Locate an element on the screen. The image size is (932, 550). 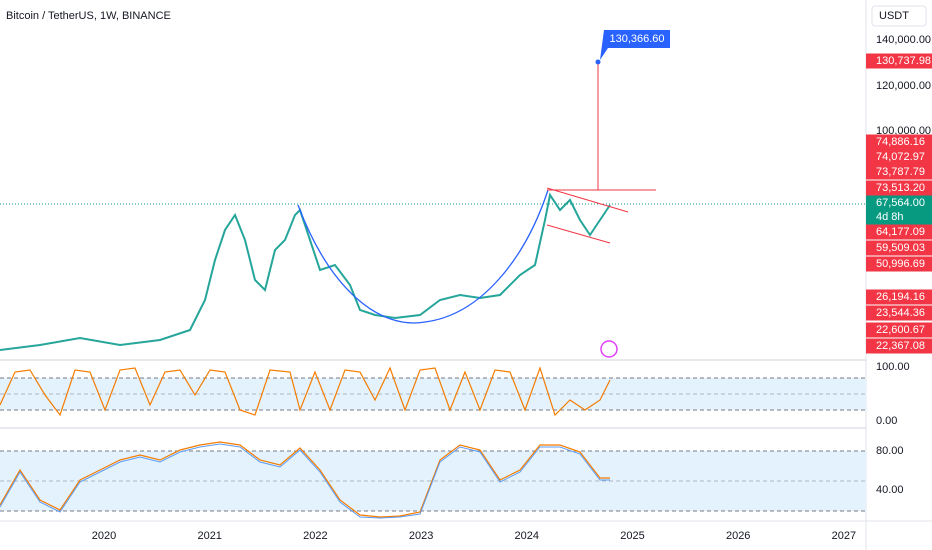
price-tag: 74,072.97 is located at coordinates (900, 157).